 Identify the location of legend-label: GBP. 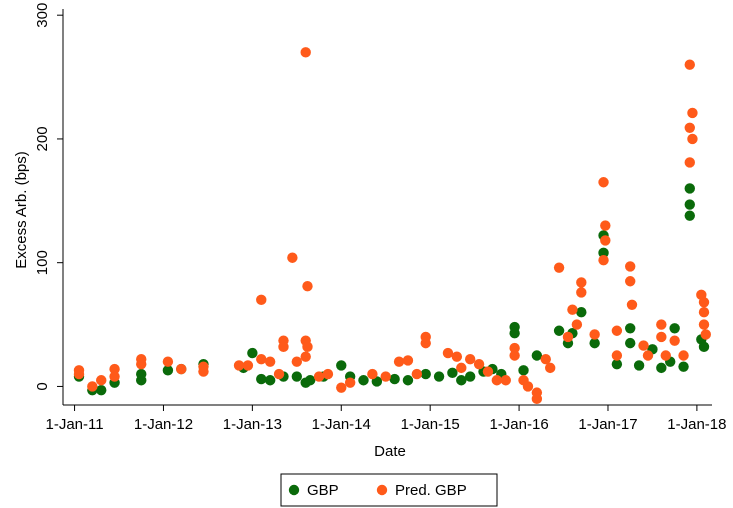
(323, 490).